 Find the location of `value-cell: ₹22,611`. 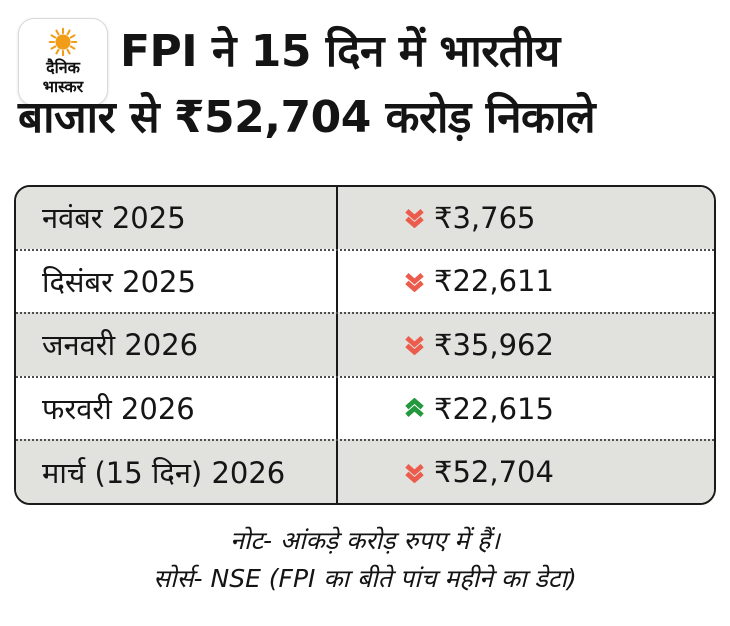

value-cell: ₹22,611 is located at coordinates (526, 282).